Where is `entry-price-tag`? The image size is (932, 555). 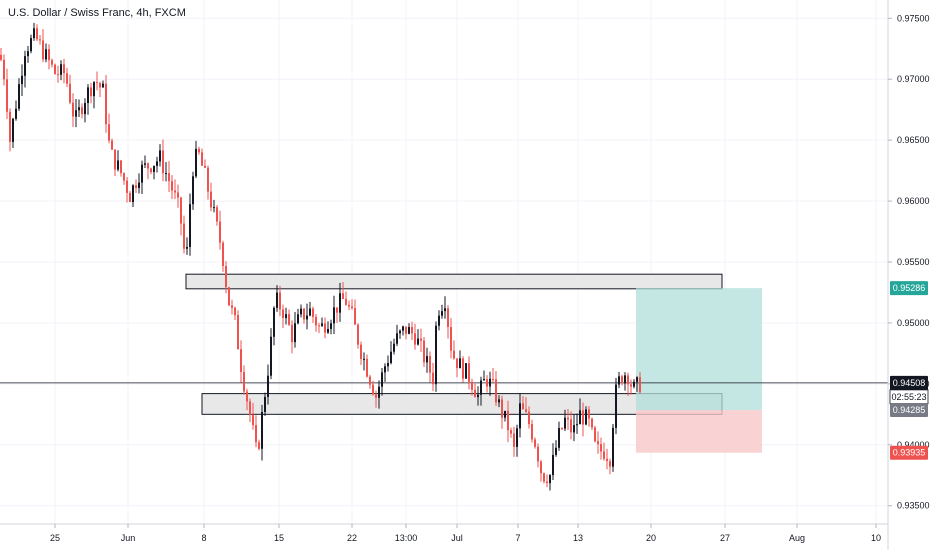
entry-price-tag is located at coordinates (909, 410).